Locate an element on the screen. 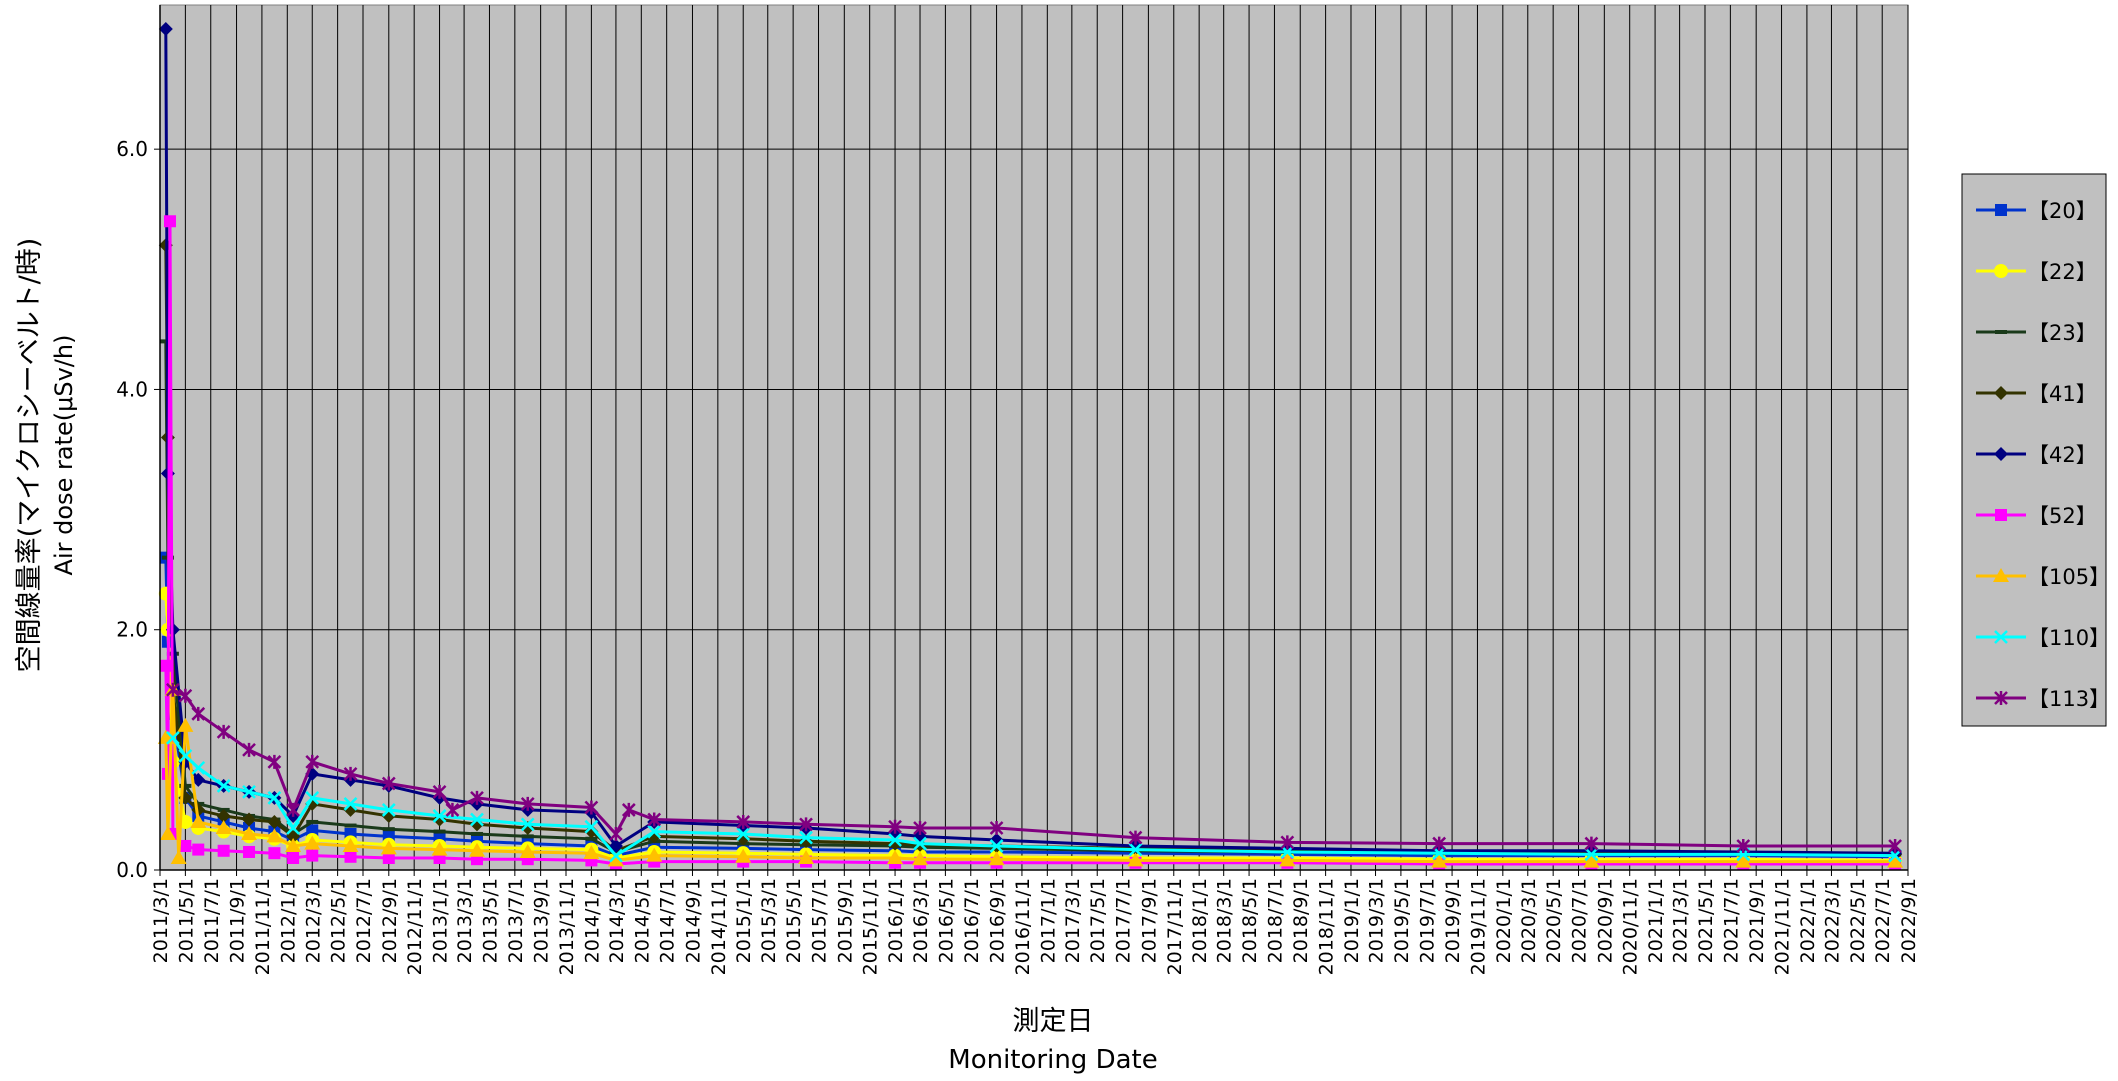  legend-box is located at coordinates (2034, 450).